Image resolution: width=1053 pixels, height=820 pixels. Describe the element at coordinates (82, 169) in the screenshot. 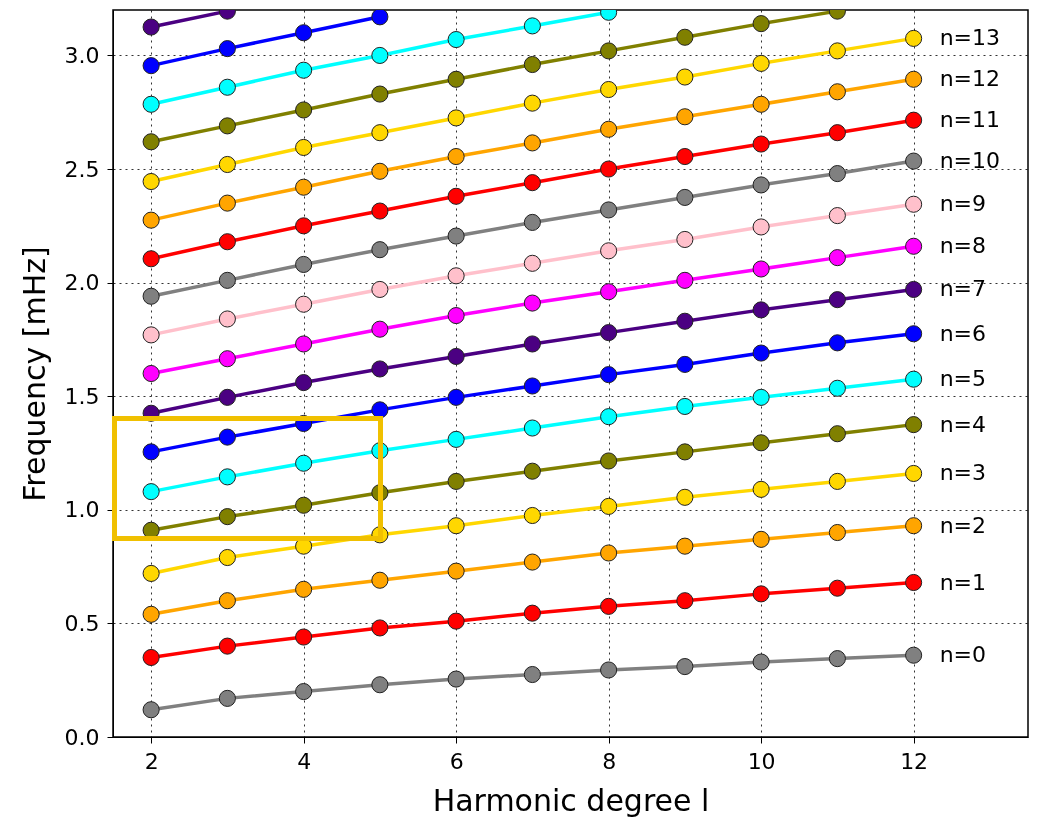

I see `y-tick-label: 2.5` at that location.